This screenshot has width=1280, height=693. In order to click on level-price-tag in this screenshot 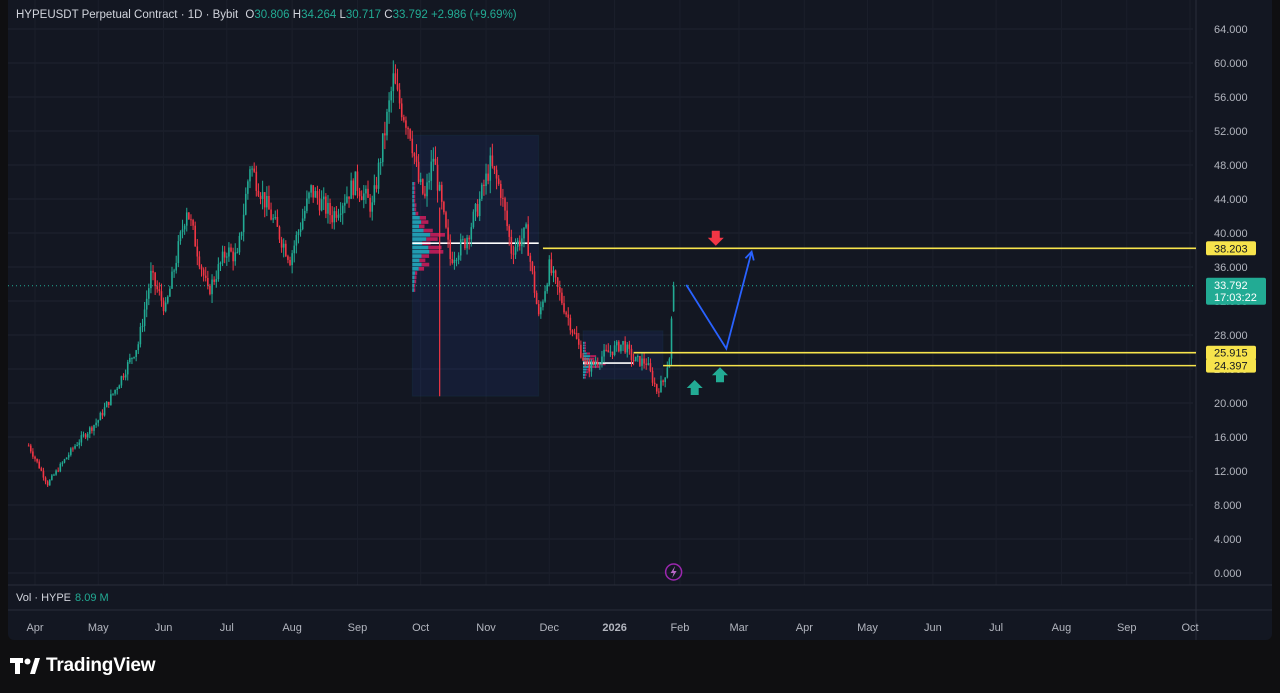, I will do `click(1231, 365)`.